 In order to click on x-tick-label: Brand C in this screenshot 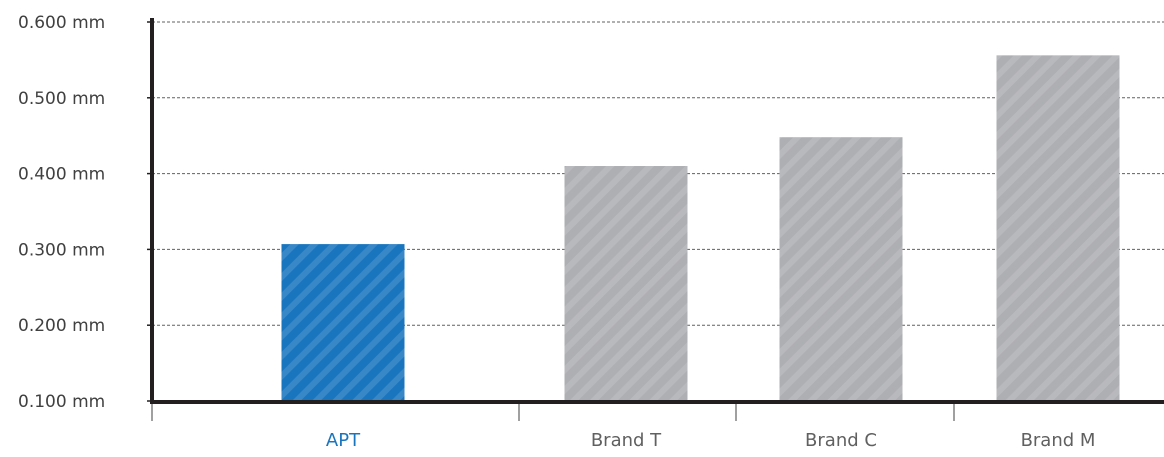, I will do `click(841, 440)`.